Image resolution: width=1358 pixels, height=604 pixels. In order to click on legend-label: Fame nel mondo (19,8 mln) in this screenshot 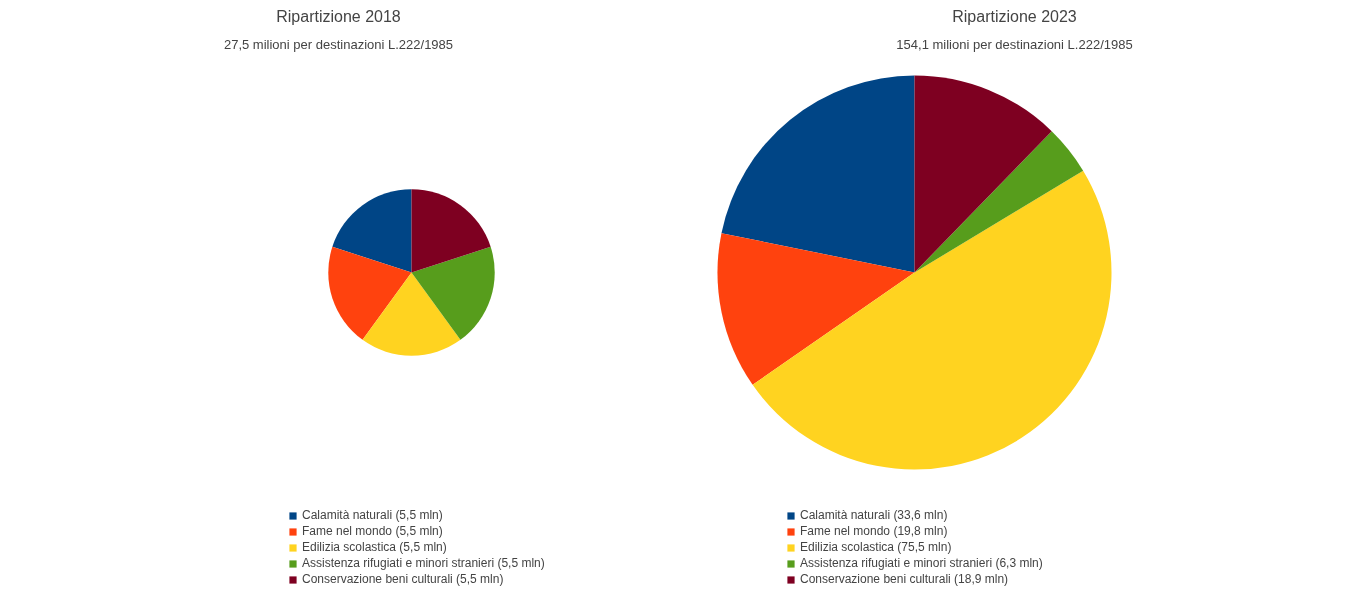, I will do `click(874, 531)`.